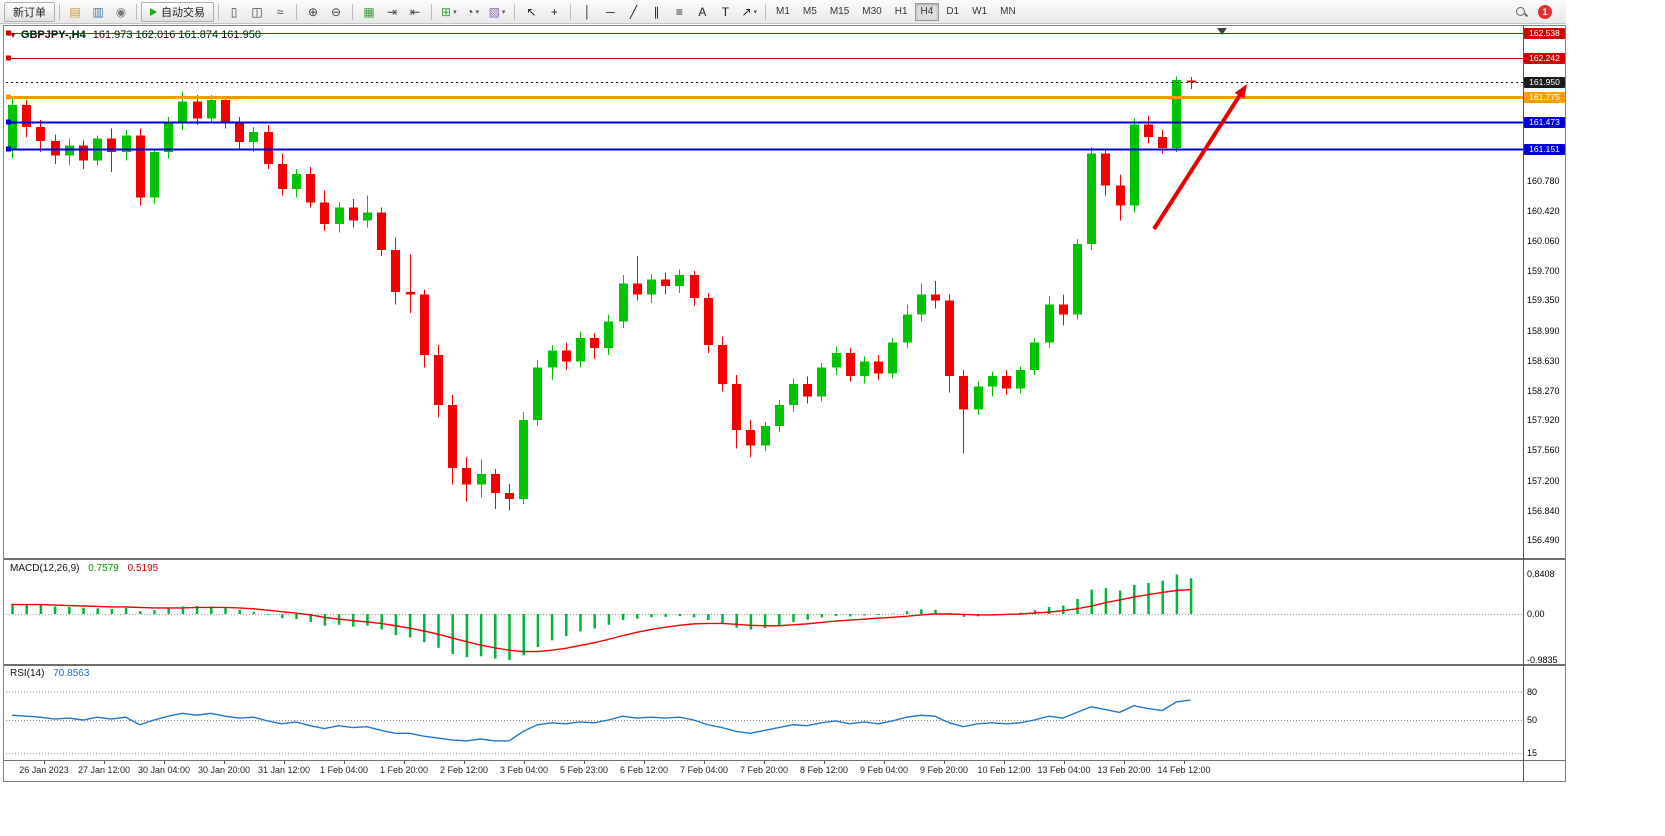 This screenshot has height=836, width=1665. Describe the element at coordinates (809, 11) in the screenshot. I see `timeframe-m5-button: M5` at that location.